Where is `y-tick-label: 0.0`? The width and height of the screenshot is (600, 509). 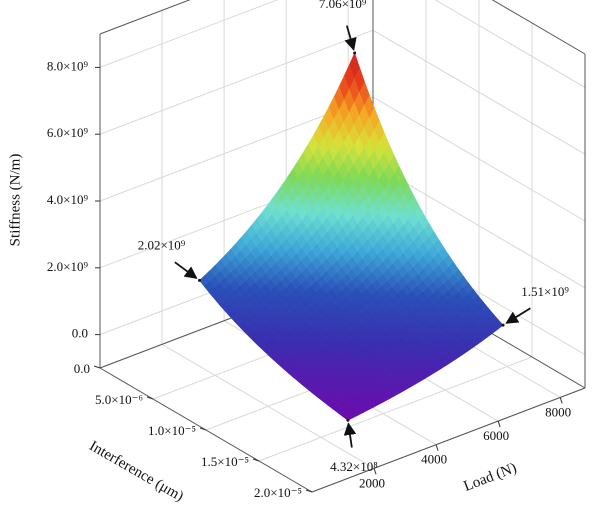 y-tick-label: 0.0 is located at coordinates (82, 368).